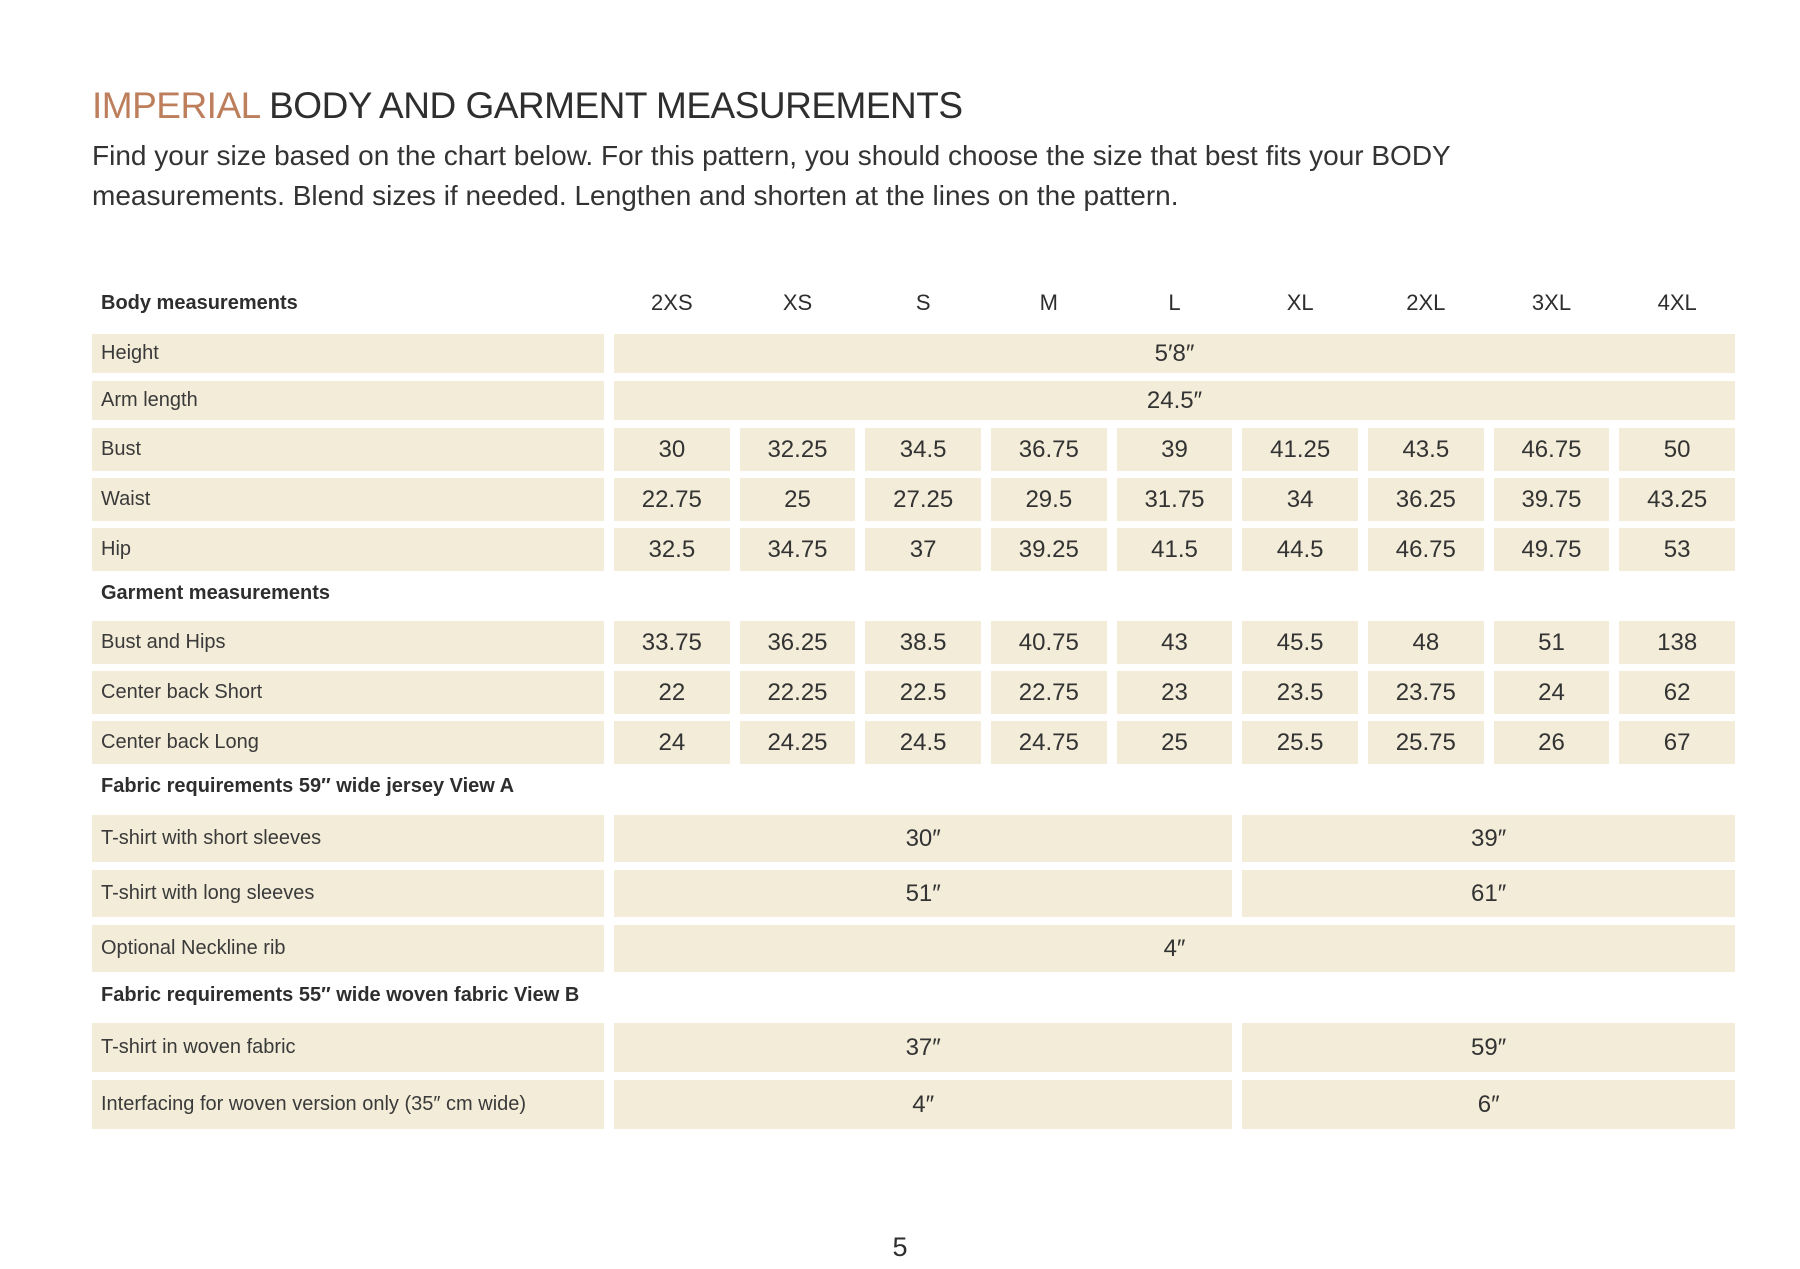  What do you see at coordinates (1677, 499) in the screenshot?
I see `measurement-cell: 43.25` at bounding box center [1677, 499].